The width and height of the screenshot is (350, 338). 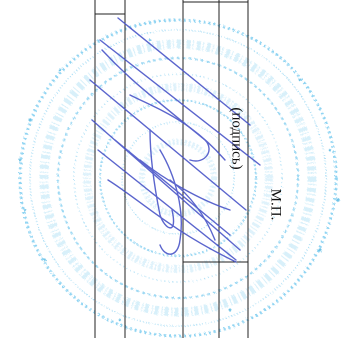 I want to click on seal-caption: М.П., so click(x=275, y=204).